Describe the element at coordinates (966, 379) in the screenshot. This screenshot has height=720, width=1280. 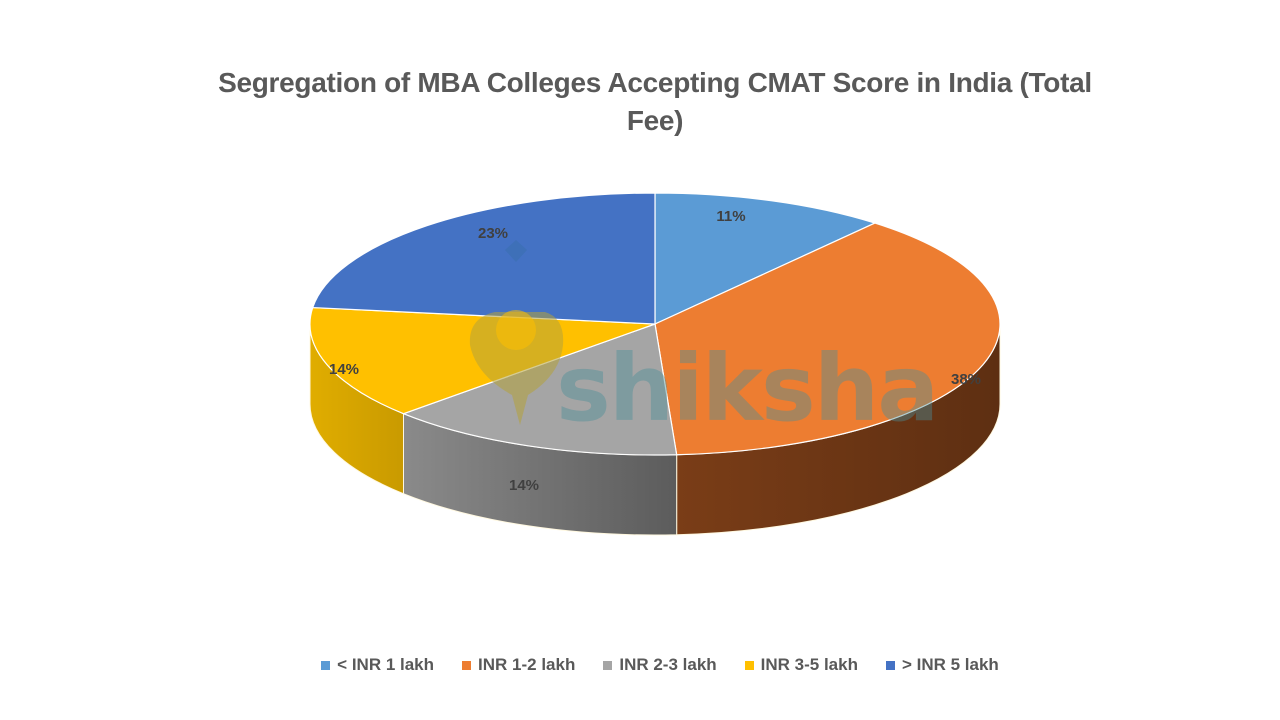
I see `data-label-1-2-lakh: 38%` at that location.